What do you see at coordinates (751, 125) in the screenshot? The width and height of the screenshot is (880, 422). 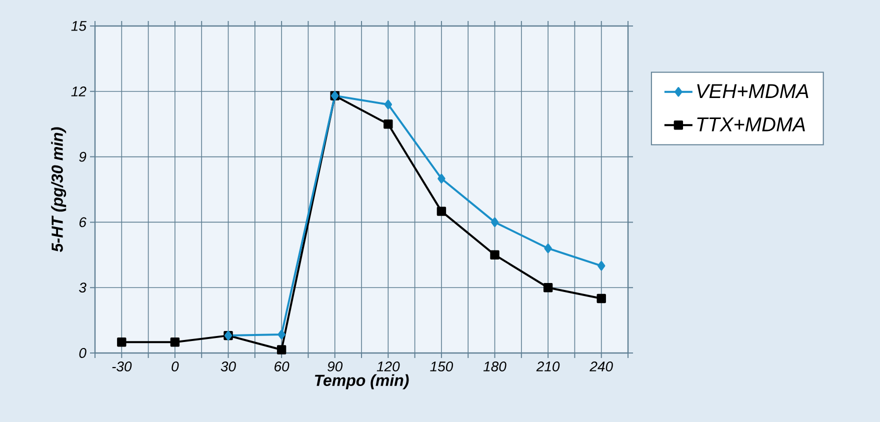 I see `legend-label: TTX+MDMA` at bounding box center [751, 125].